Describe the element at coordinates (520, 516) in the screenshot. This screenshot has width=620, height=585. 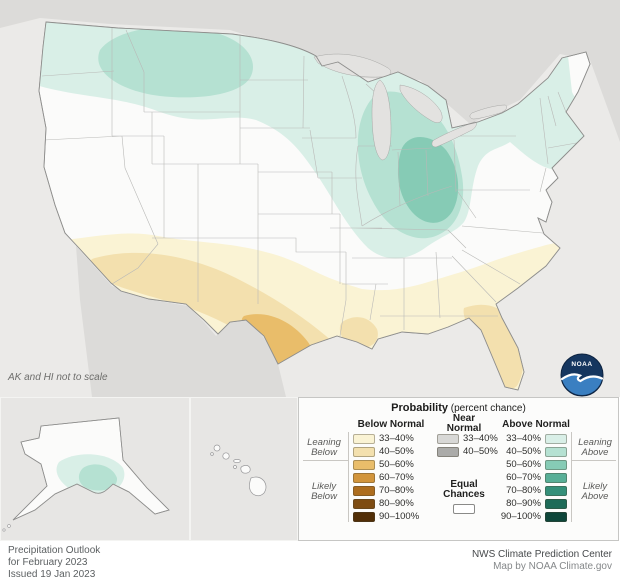
I see `above-label-90-100: 90–100%` at that location.